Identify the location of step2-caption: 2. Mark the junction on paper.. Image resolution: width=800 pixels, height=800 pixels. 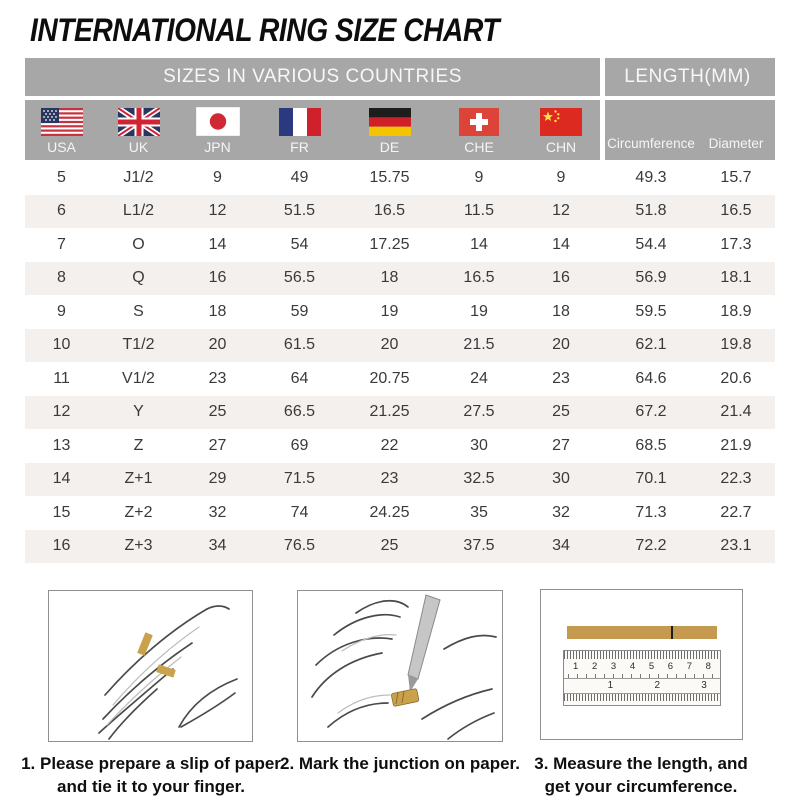
(400, 763).